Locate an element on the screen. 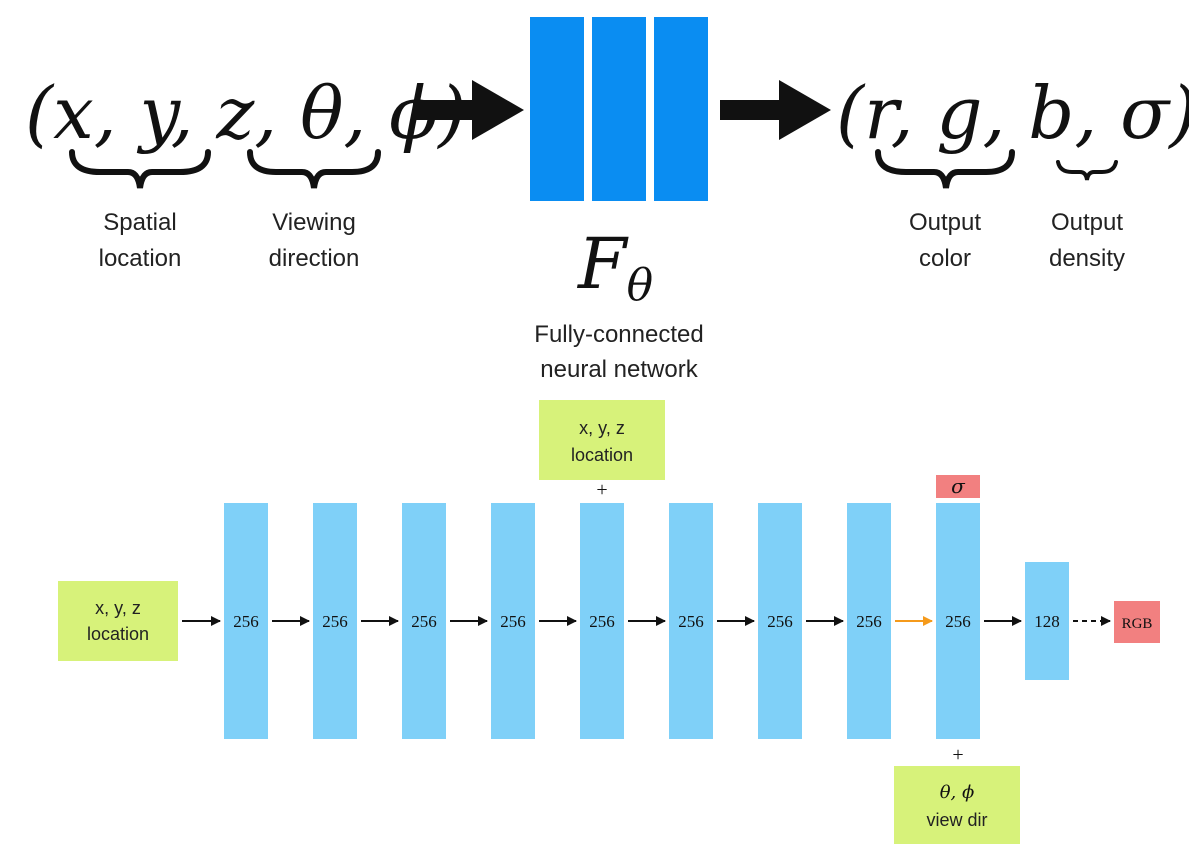  sigma-box is located at coordinates (958, 486).